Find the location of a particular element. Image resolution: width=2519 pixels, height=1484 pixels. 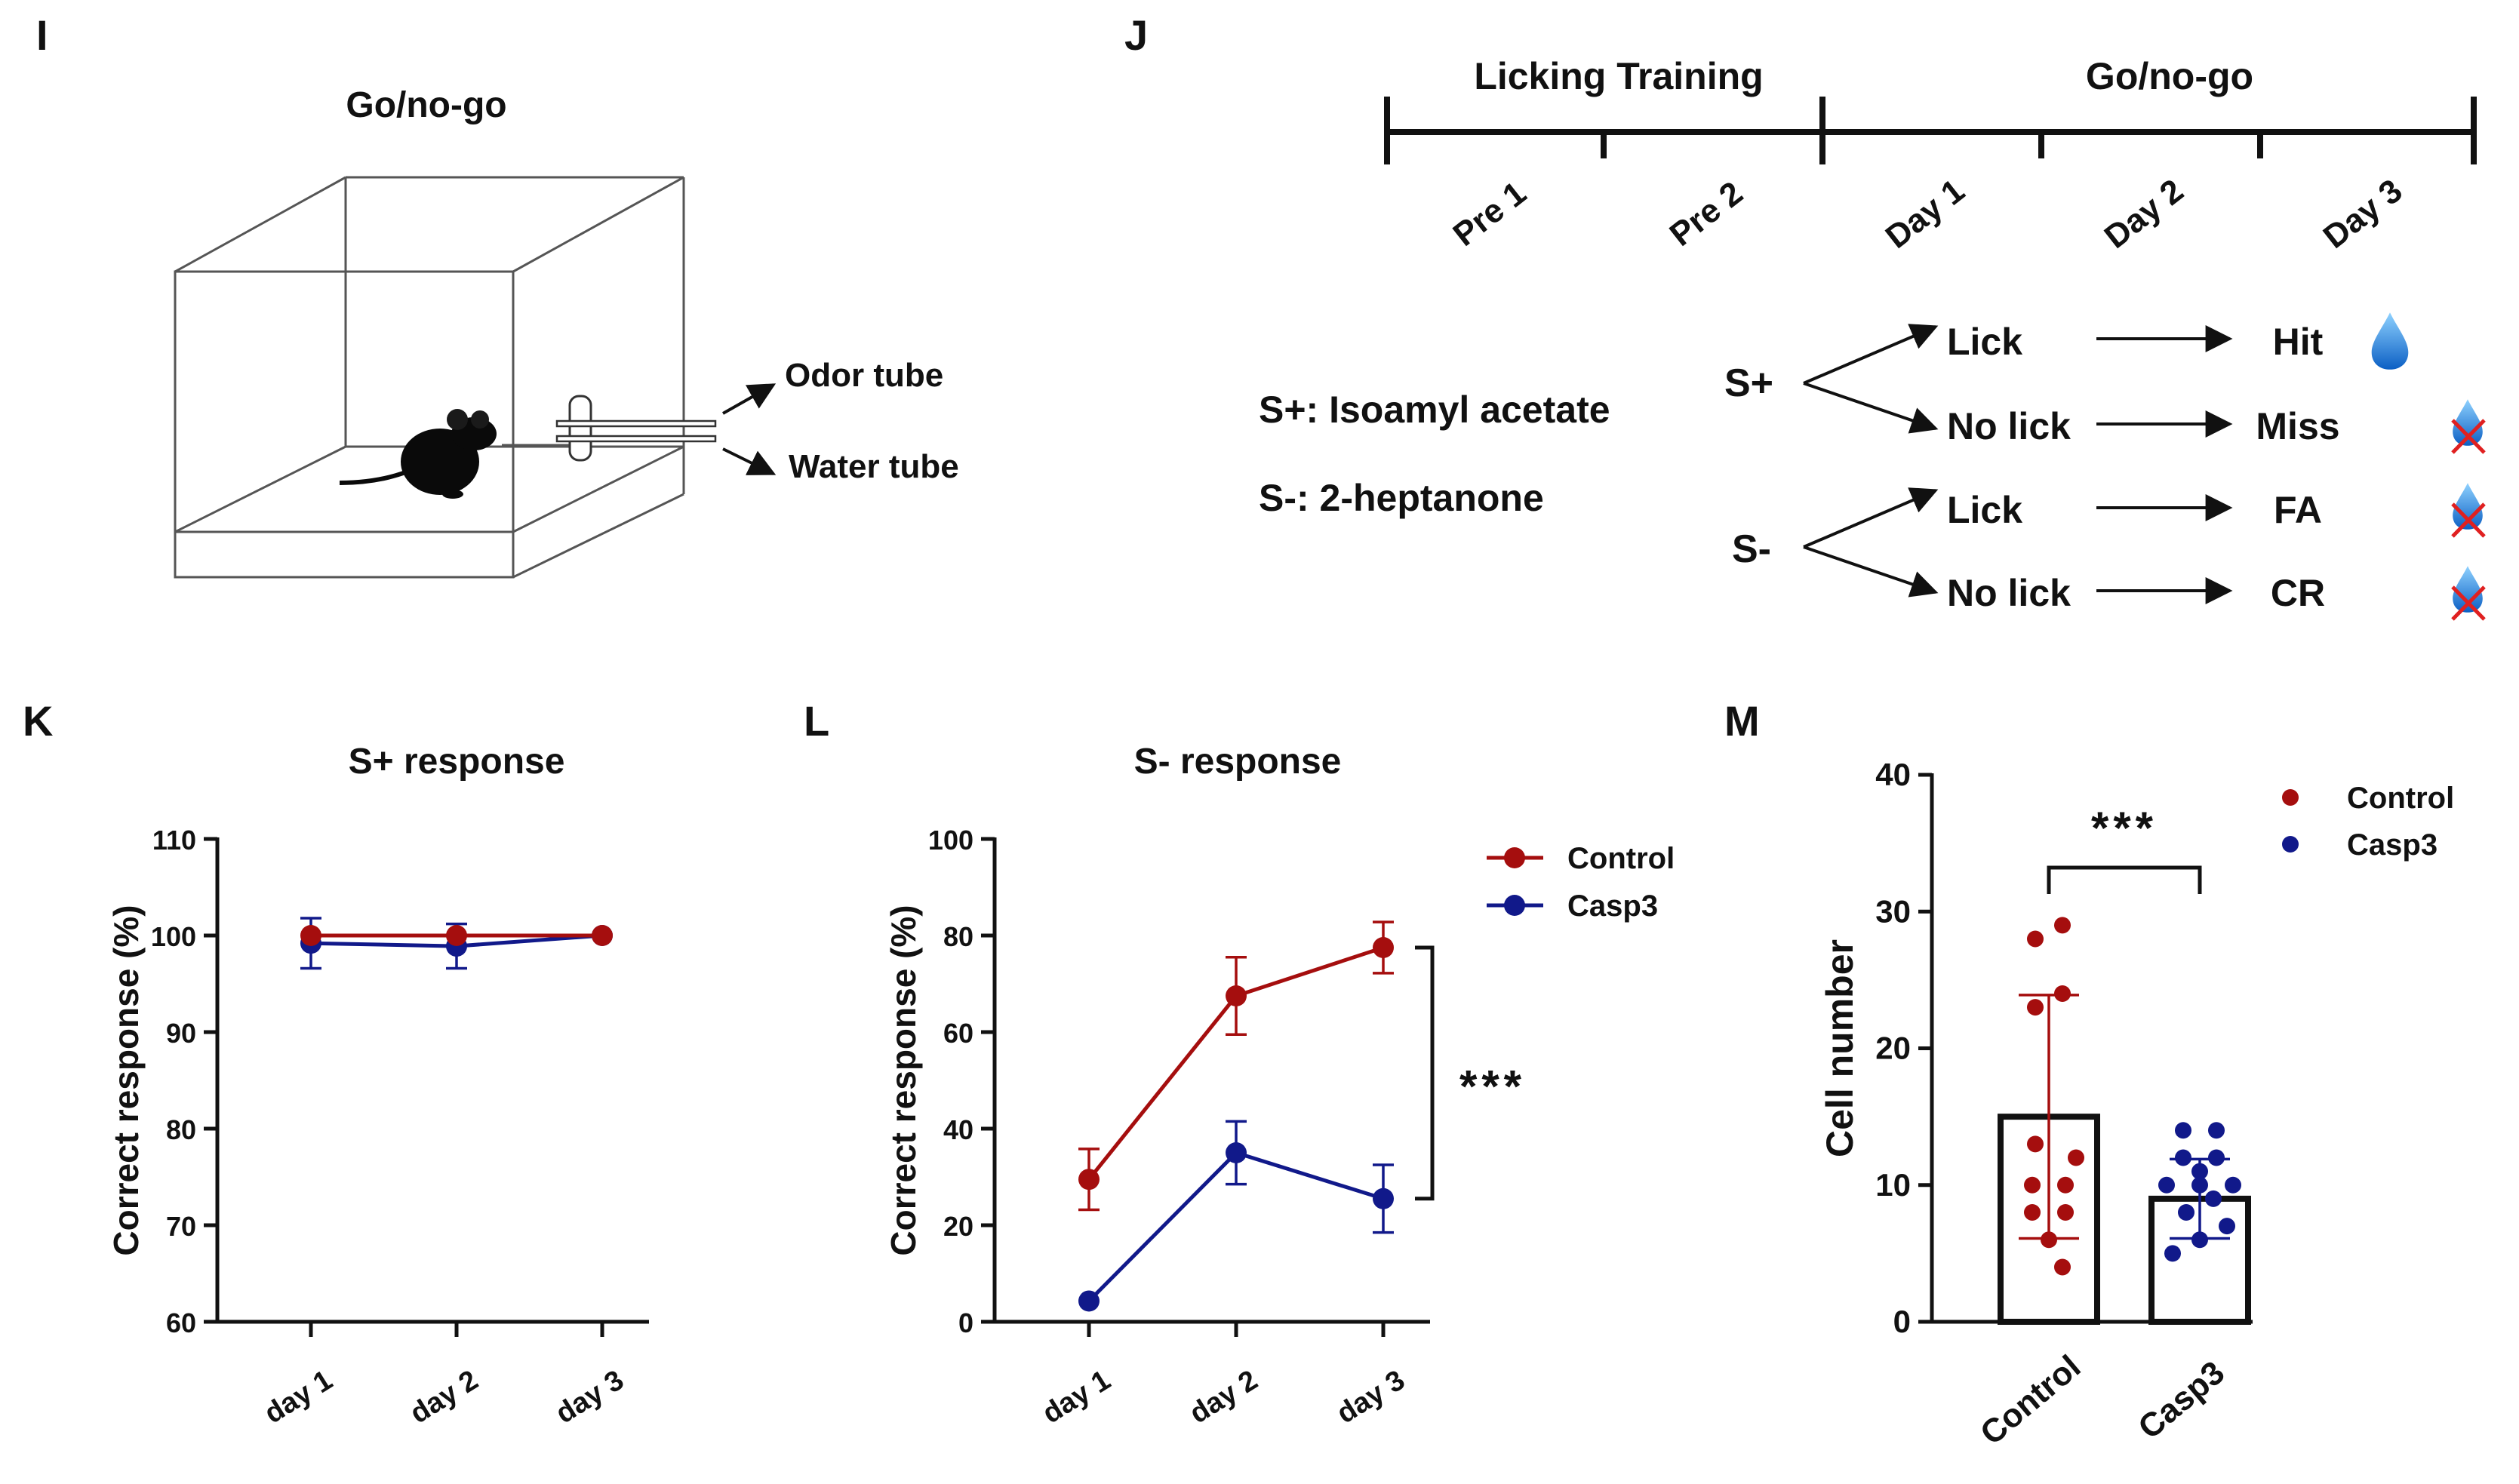

chart-title: S- response is located at coordinates (1238, 762).